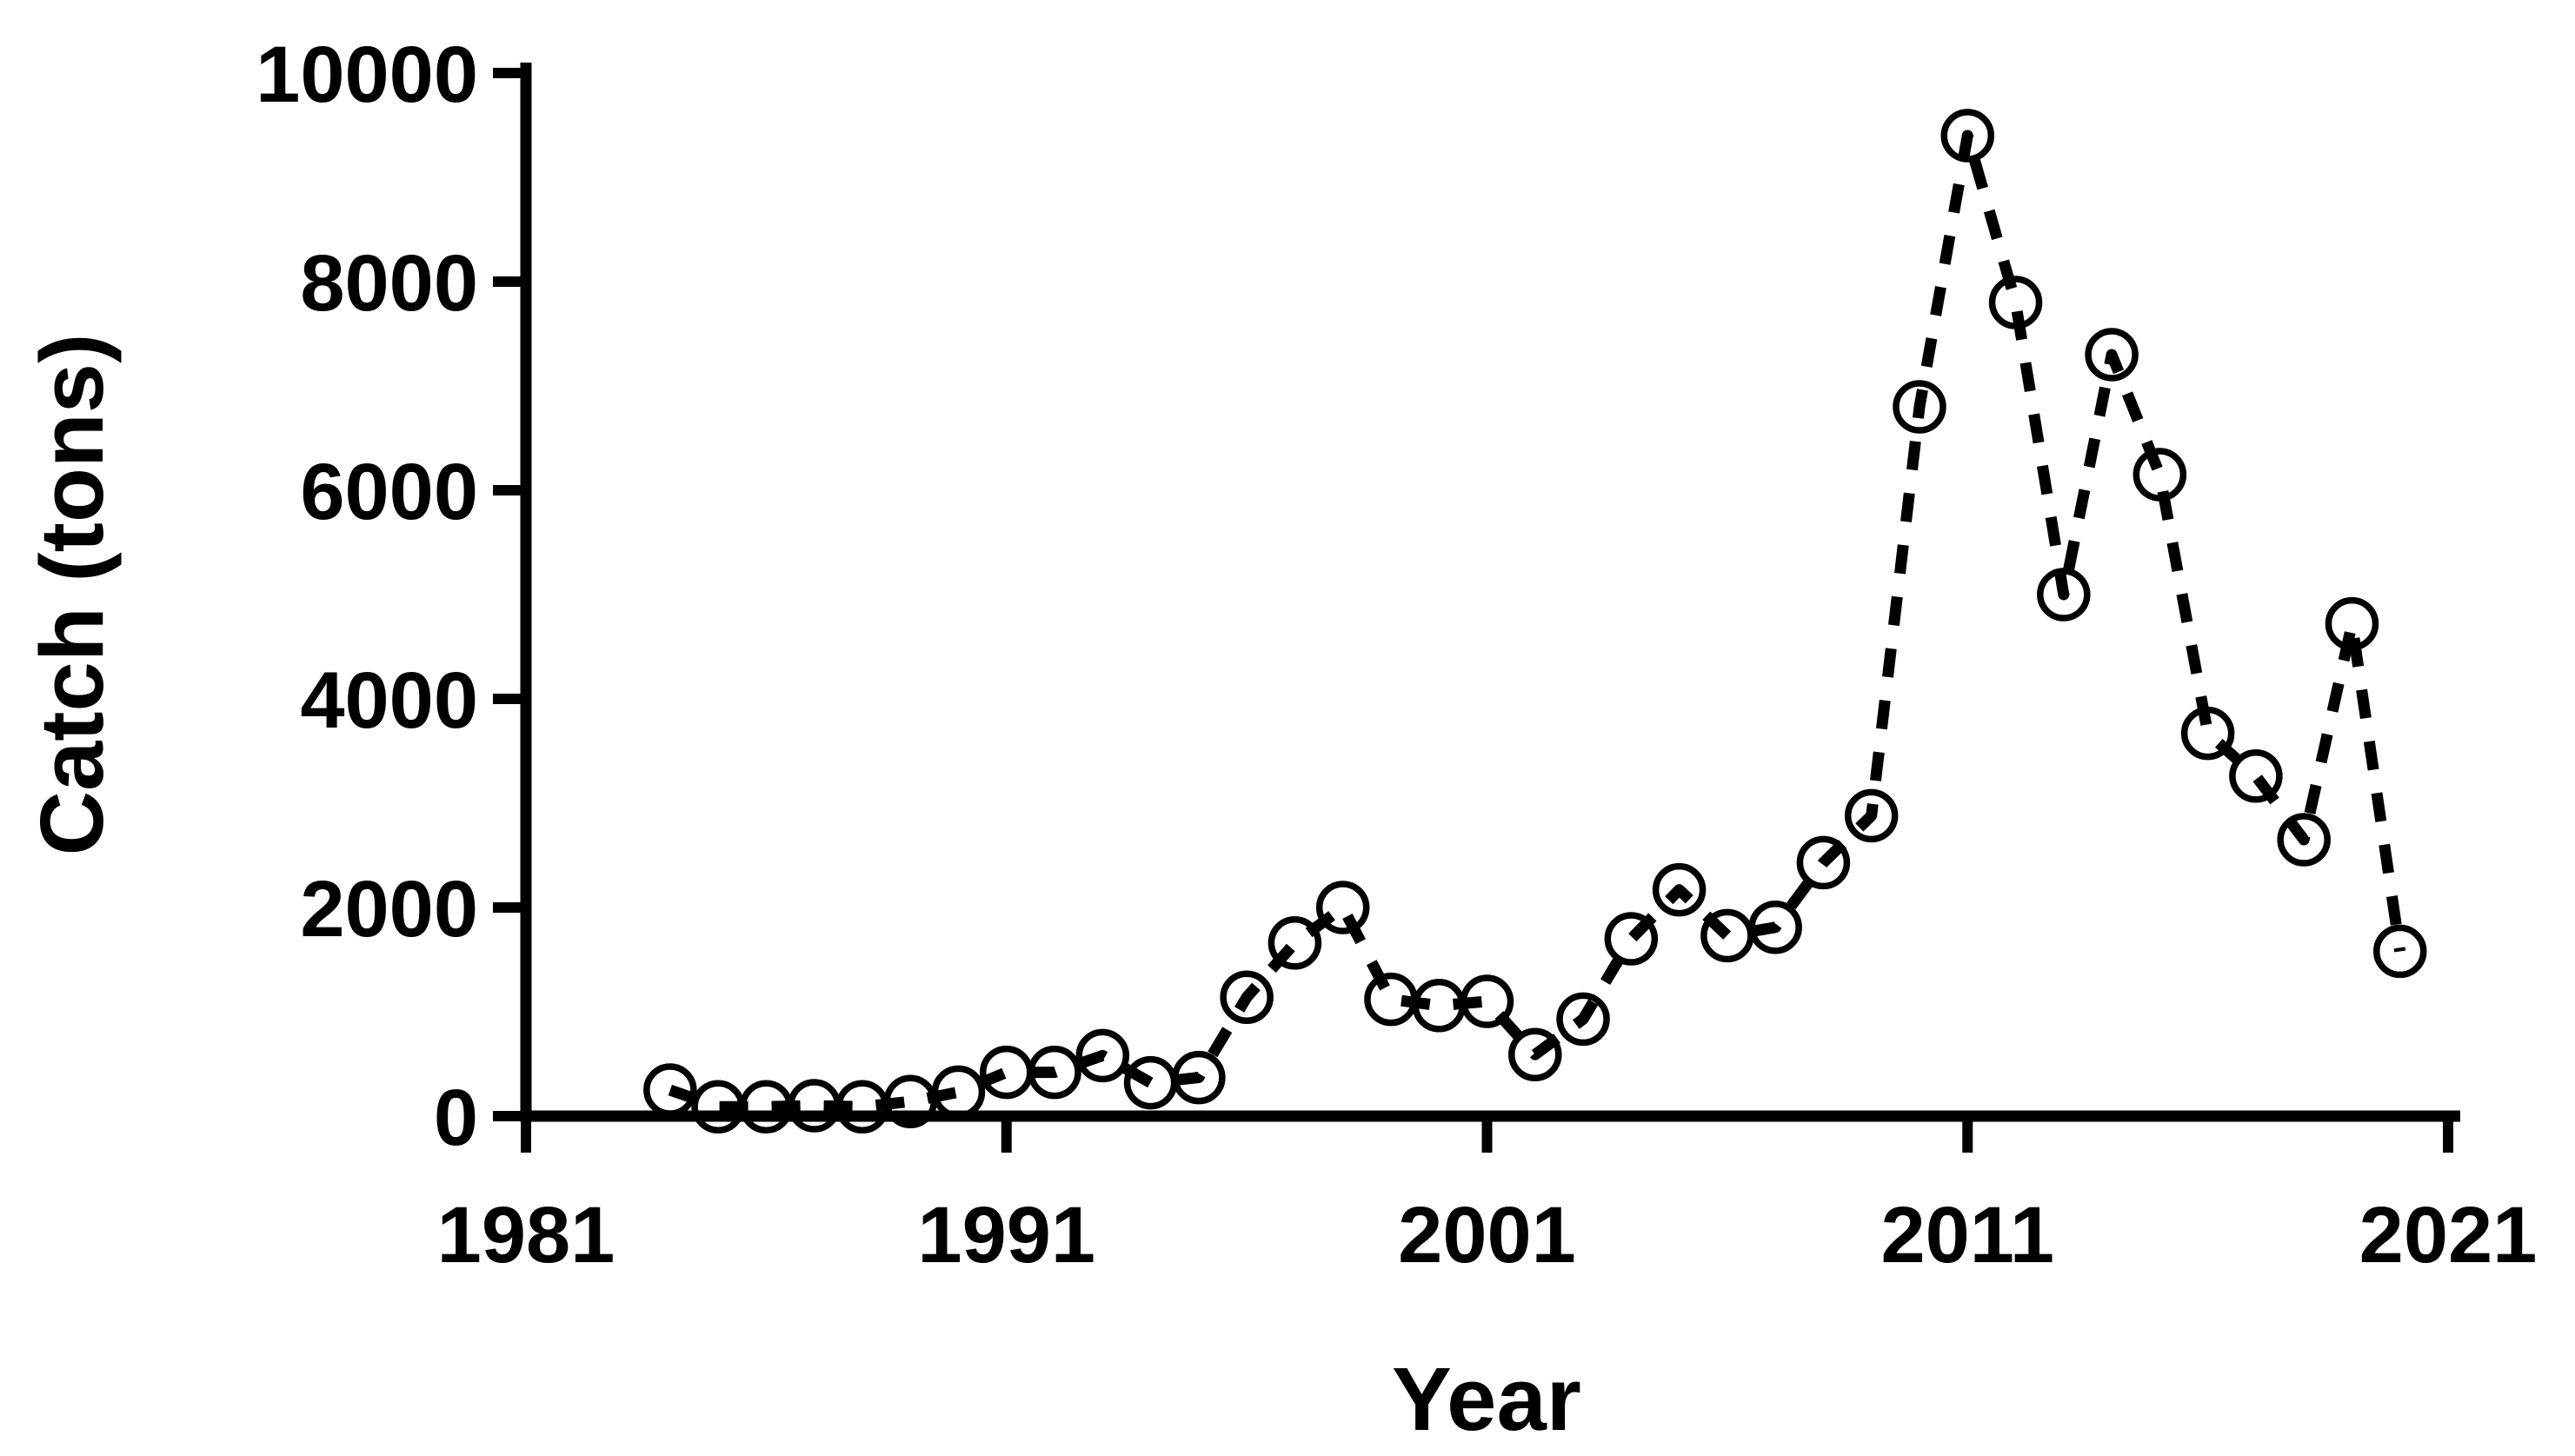 The height and width of the screenshot is (1456, 2575). What do you see at coordinates (456, 1118) in the screenshot?
I see `y-tick-label: 0` at bounding box center [456, 1118].